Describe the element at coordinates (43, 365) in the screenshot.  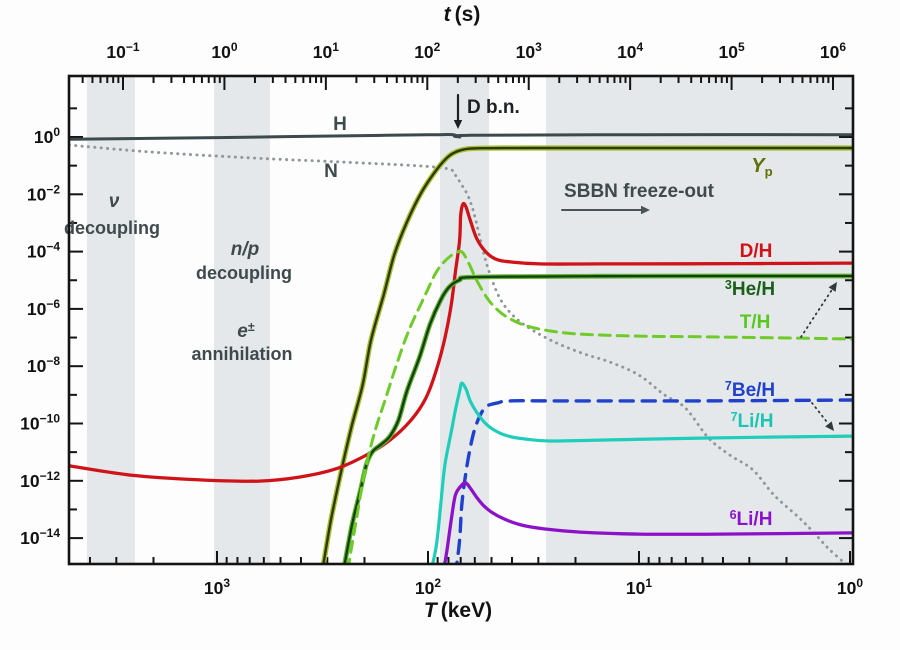
I see `y-tick-label: 10⁻⁸` at that location.